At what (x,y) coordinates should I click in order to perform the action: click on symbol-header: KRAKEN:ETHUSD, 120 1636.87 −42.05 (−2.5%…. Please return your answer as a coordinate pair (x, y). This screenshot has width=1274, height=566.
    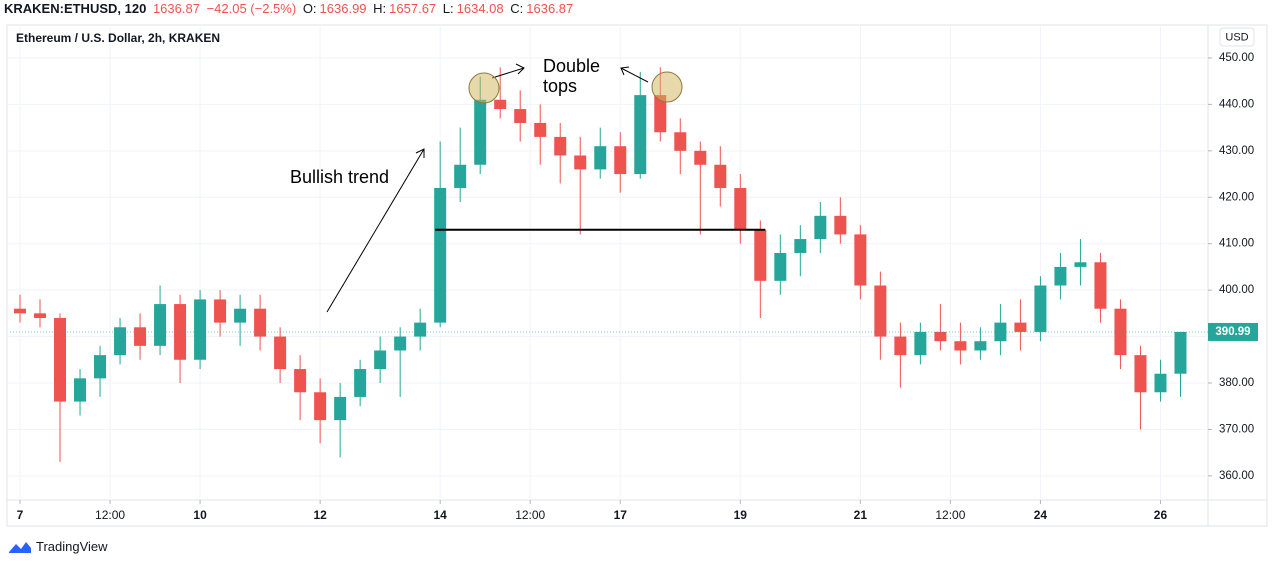
    Looking at the image, I should click on (290, 9).